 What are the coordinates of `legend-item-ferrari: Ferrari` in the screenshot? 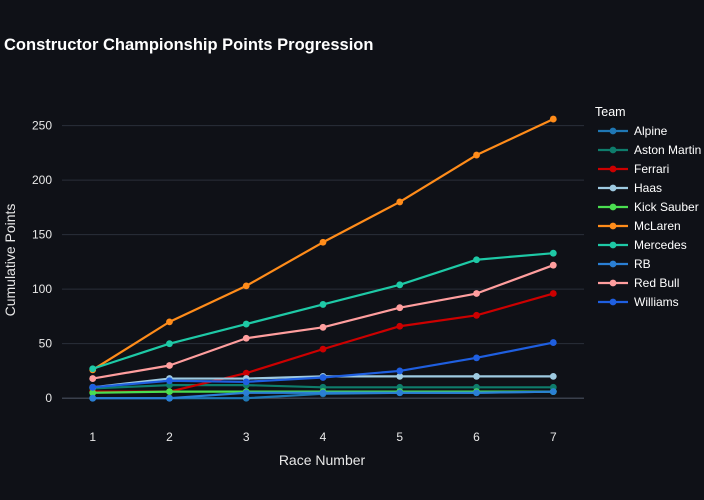 It's located at (633, 169).